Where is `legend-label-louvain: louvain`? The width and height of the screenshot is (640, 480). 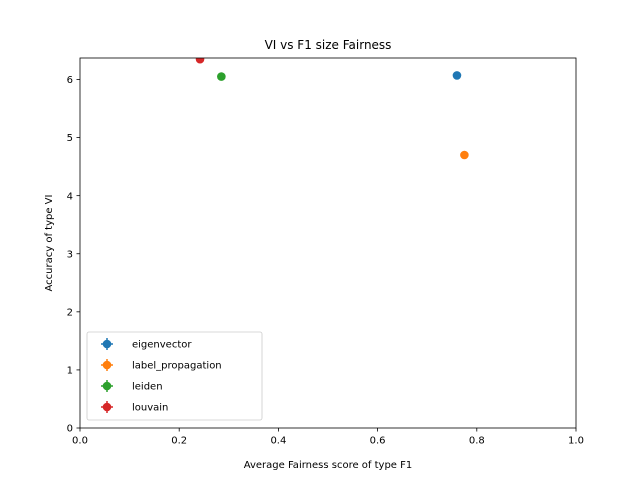
legend-label-louvain: louvain is located at coordinates (150, 408).